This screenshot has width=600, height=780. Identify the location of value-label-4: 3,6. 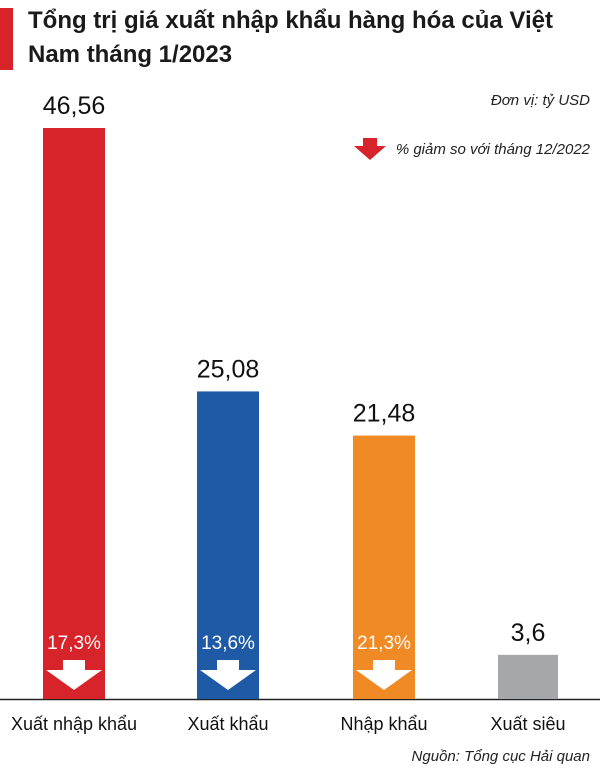
(528, 633).